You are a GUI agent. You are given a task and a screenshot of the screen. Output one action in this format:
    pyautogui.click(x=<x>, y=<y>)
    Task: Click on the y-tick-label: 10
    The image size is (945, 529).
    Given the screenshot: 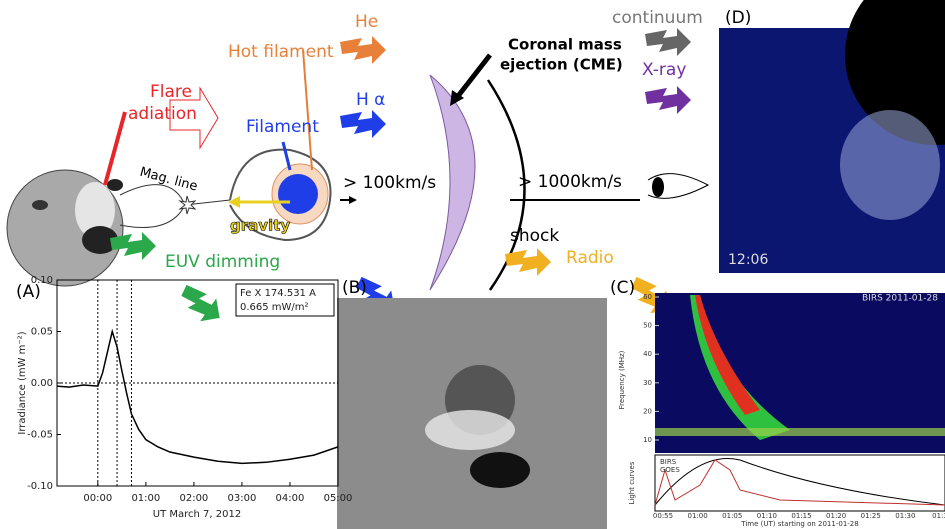 What is the action you would take?
    pyautogui.click(x=647, y=440)
    